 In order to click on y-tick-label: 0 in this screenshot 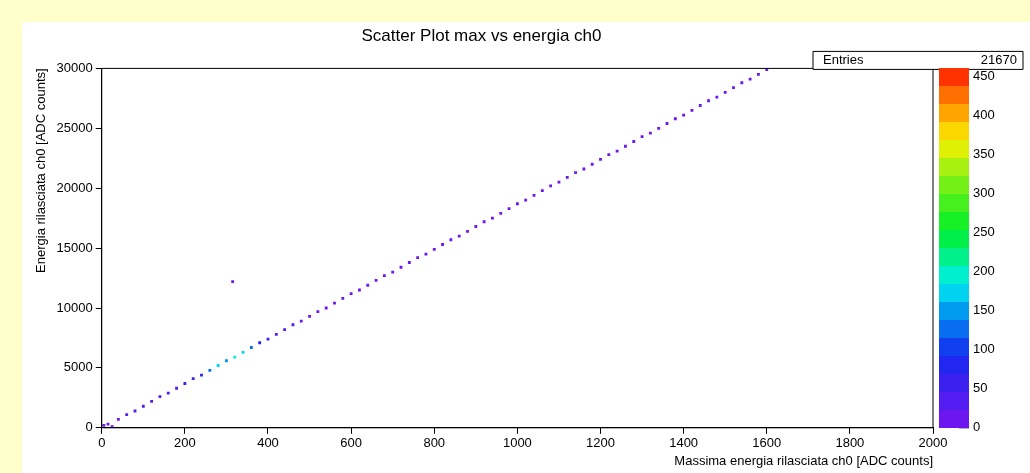, I will do `click(89, 427)`.